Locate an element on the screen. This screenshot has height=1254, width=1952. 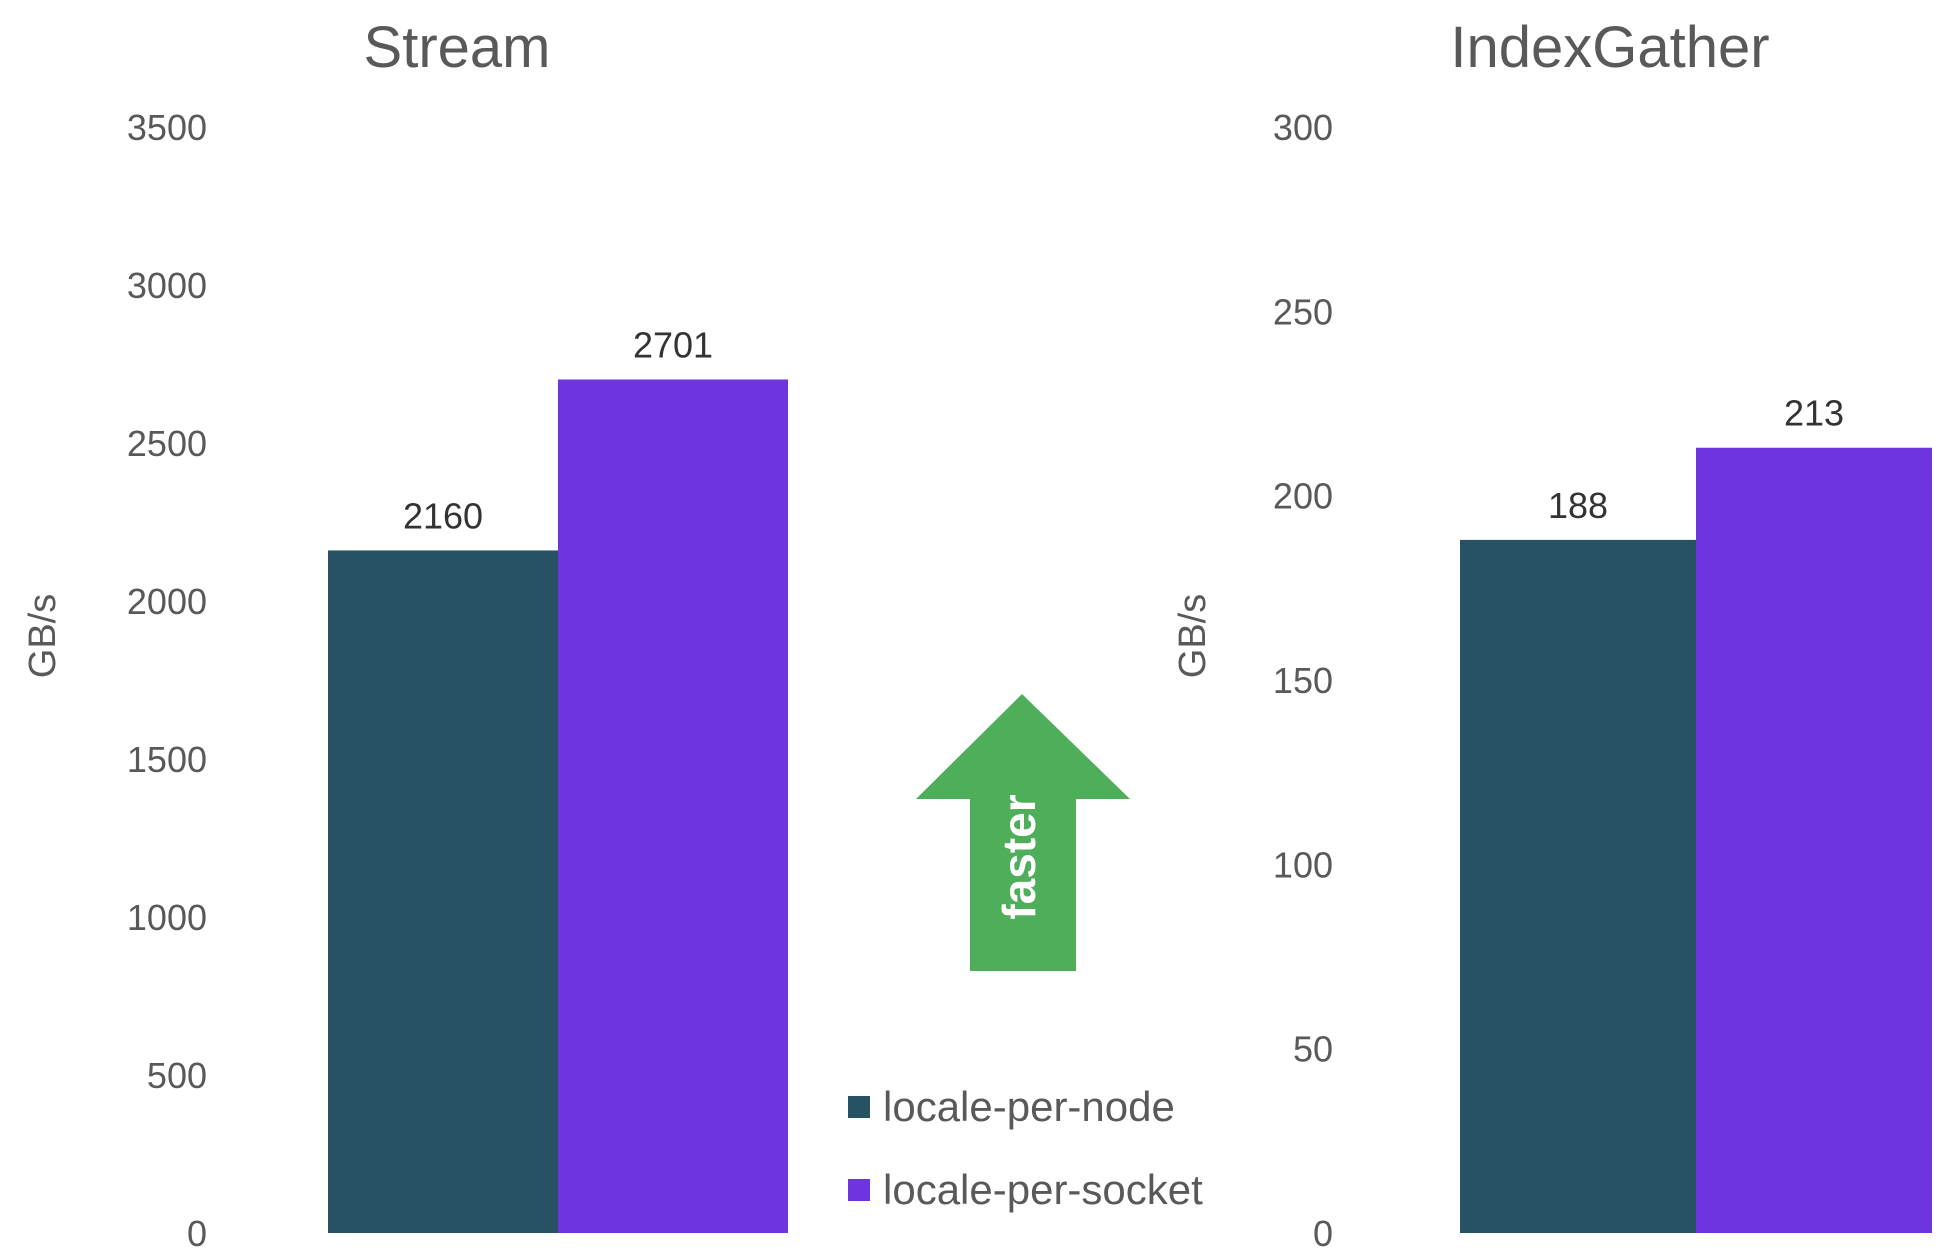
indexgather-y-tick-label: 300 is located at coordinates (1303, 127).